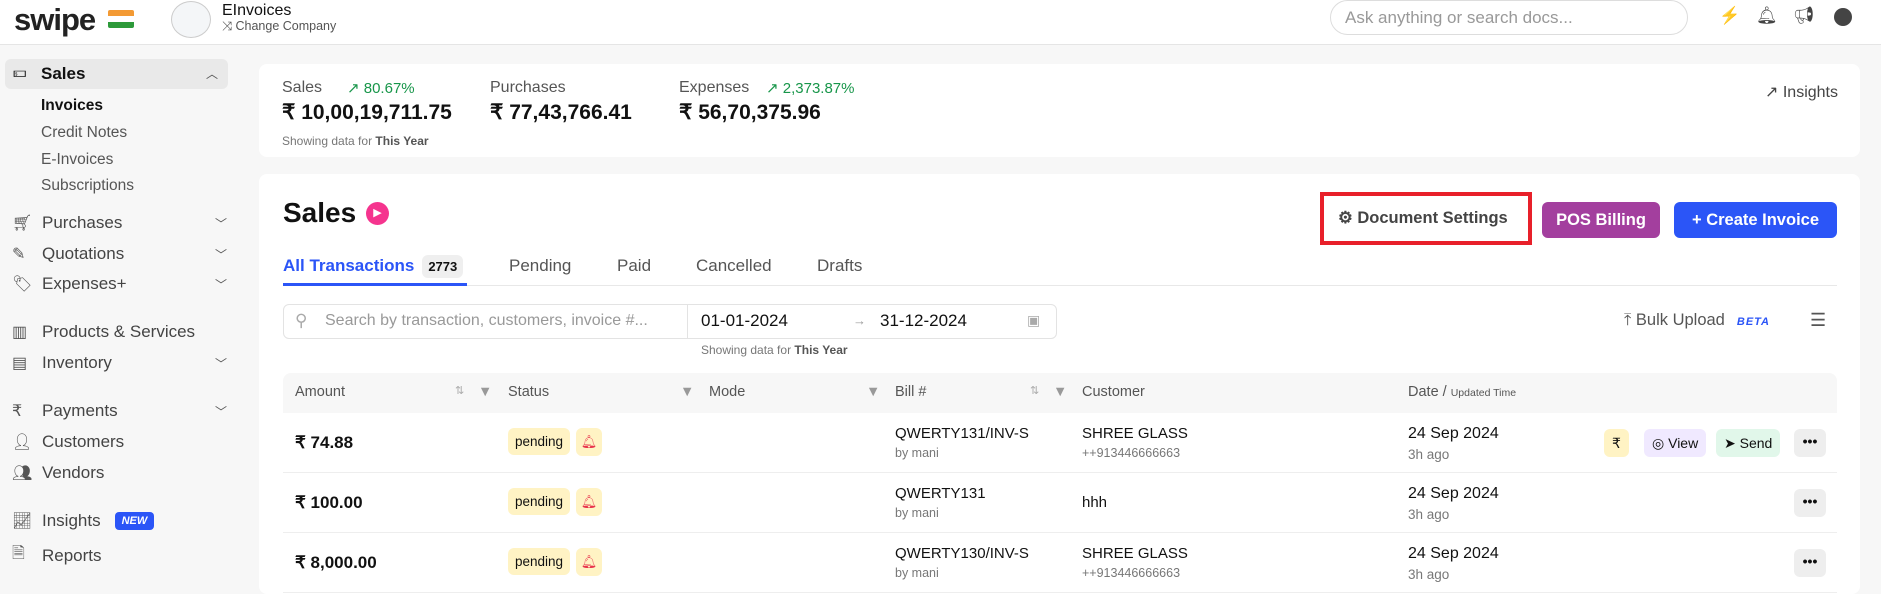 This screenshot has width=1881, height=594. Describe the element at coordinates (302, 87) in the screenshot. I see `sales-stat-label: Sales` at that location.